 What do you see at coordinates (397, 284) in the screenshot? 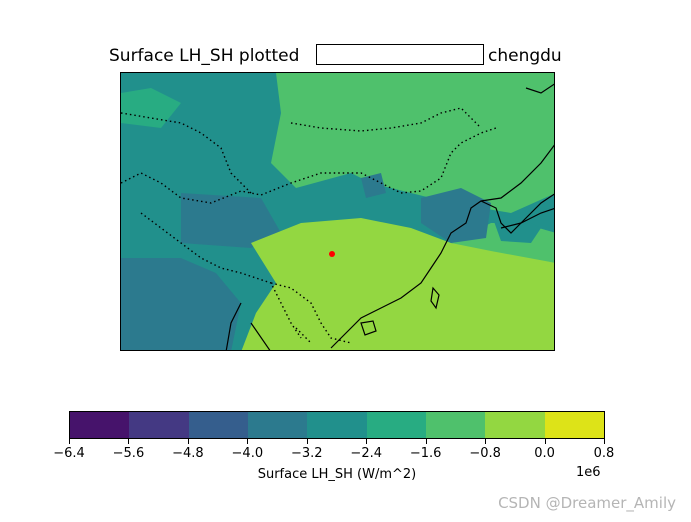
I see `region-southeast` at bounding box center [397, 284].